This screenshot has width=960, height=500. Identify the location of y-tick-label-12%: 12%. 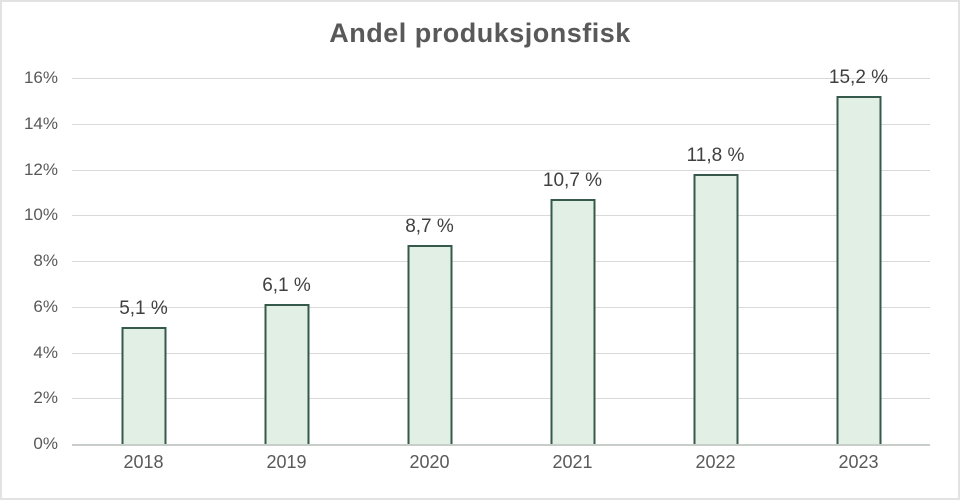
(40, 169).